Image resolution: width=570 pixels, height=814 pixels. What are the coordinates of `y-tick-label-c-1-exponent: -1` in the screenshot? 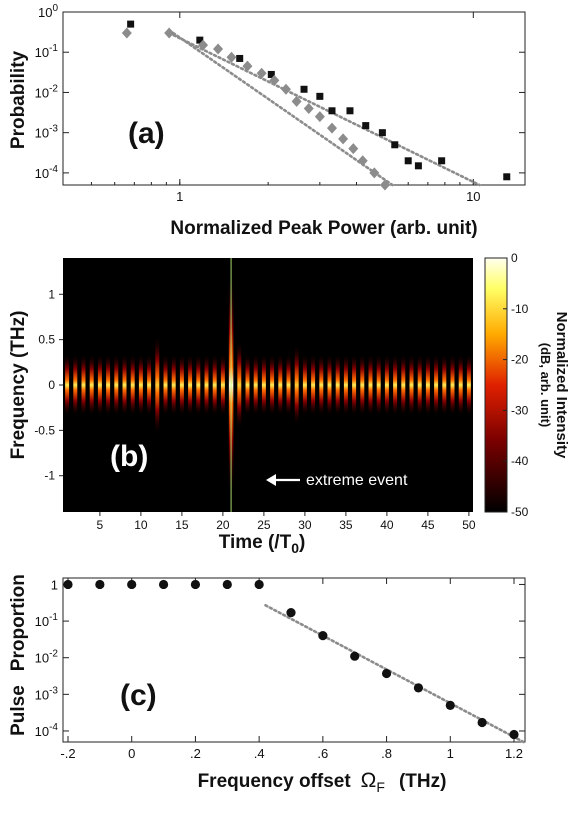 It's located at (53, 617).